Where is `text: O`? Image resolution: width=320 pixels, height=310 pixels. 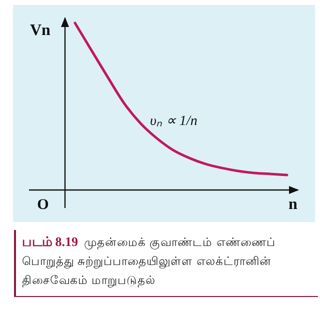 text: O is located at coordinates (43, 205).